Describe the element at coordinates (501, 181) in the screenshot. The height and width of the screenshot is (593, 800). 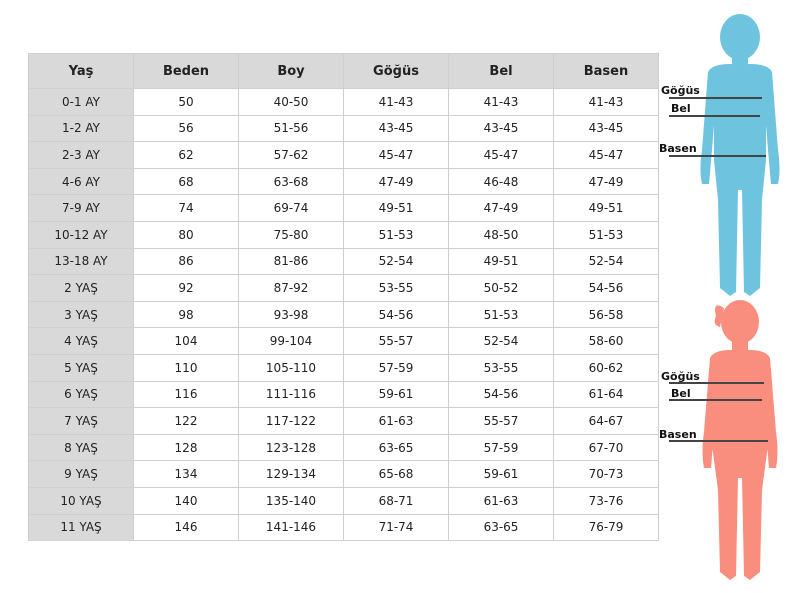
I see `table-cell: 46-48` at that location.